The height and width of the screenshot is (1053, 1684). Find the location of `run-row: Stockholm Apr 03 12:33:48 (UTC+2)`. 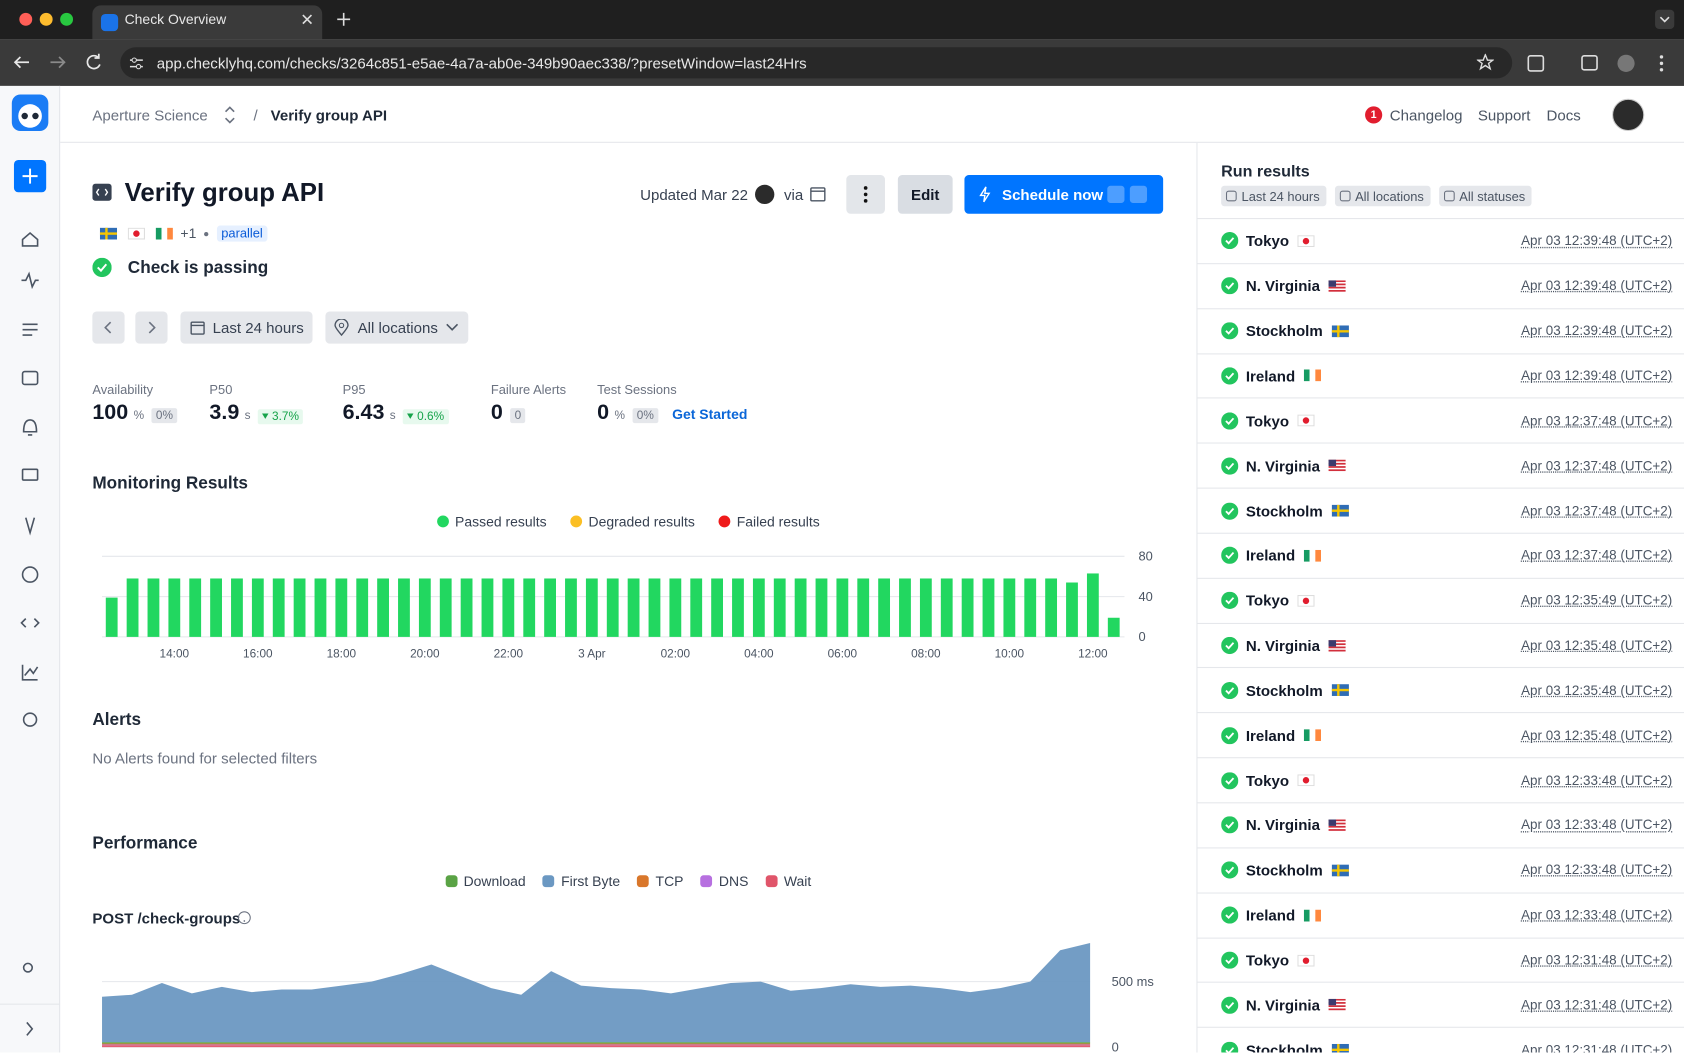

run-row: Stockholm Apr 03 12:33:48 (UTC+2) is located at coordinates (1440, 871).